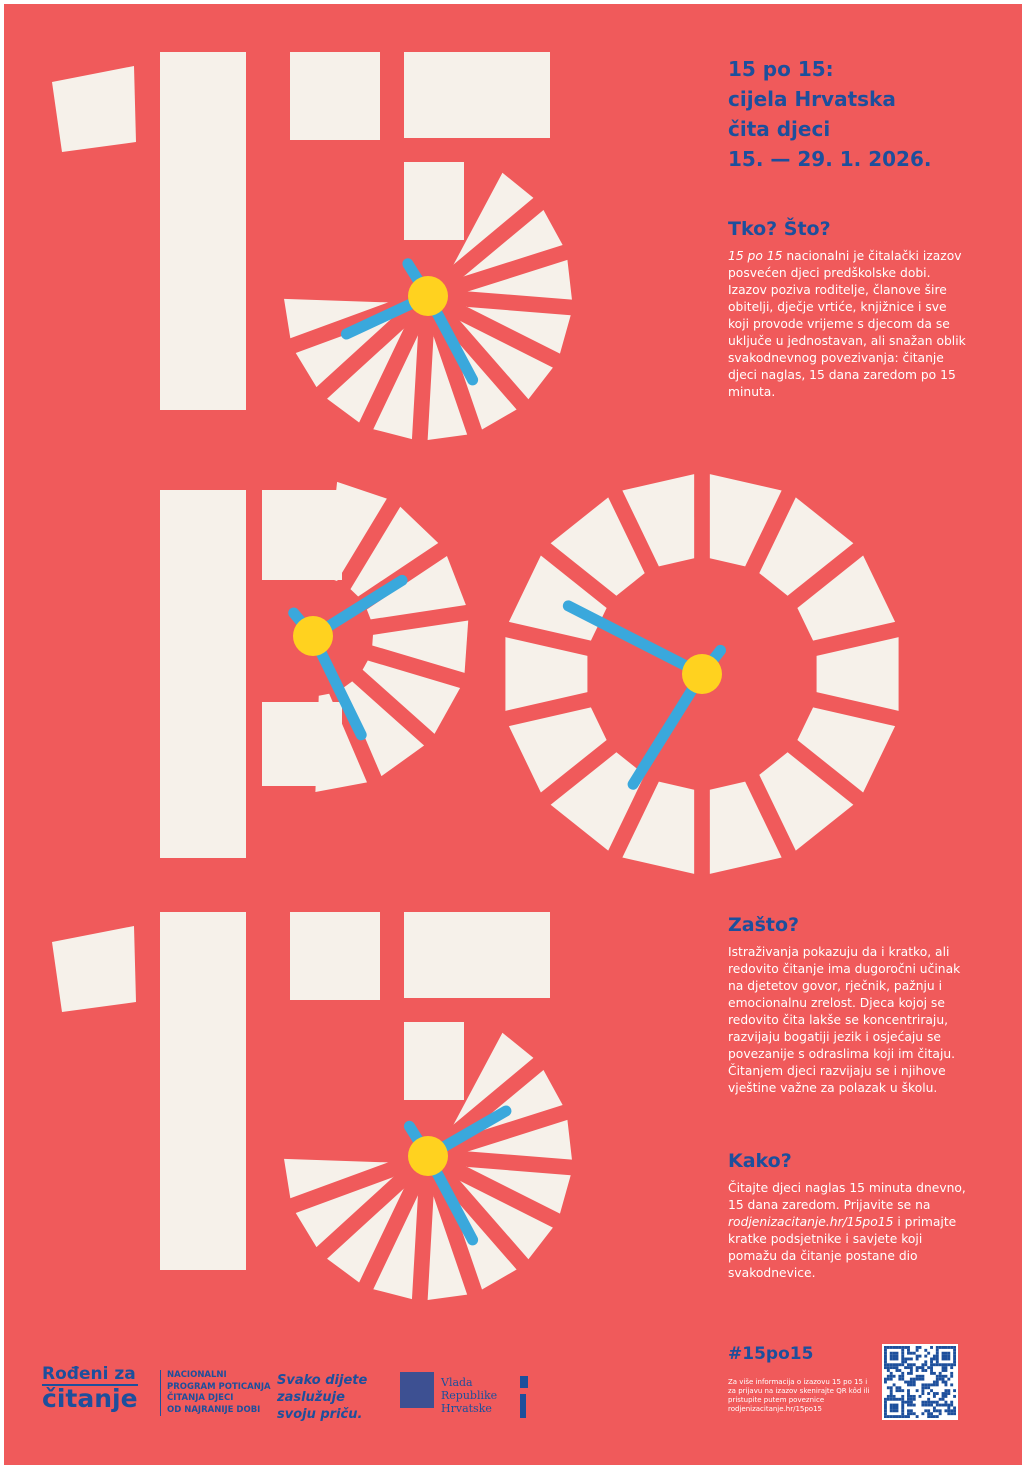 The height and width of the screenshot is (1469, 1026). What do you see at coordinates (523, 1406) in the screenshot?
I see `mark` at bounding box center [523, 1406].